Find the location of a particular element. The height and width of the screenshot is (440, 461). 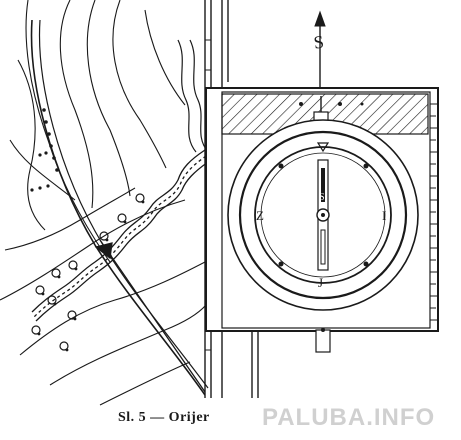

compass-needle-label: S is located at coordinates (322, 197).